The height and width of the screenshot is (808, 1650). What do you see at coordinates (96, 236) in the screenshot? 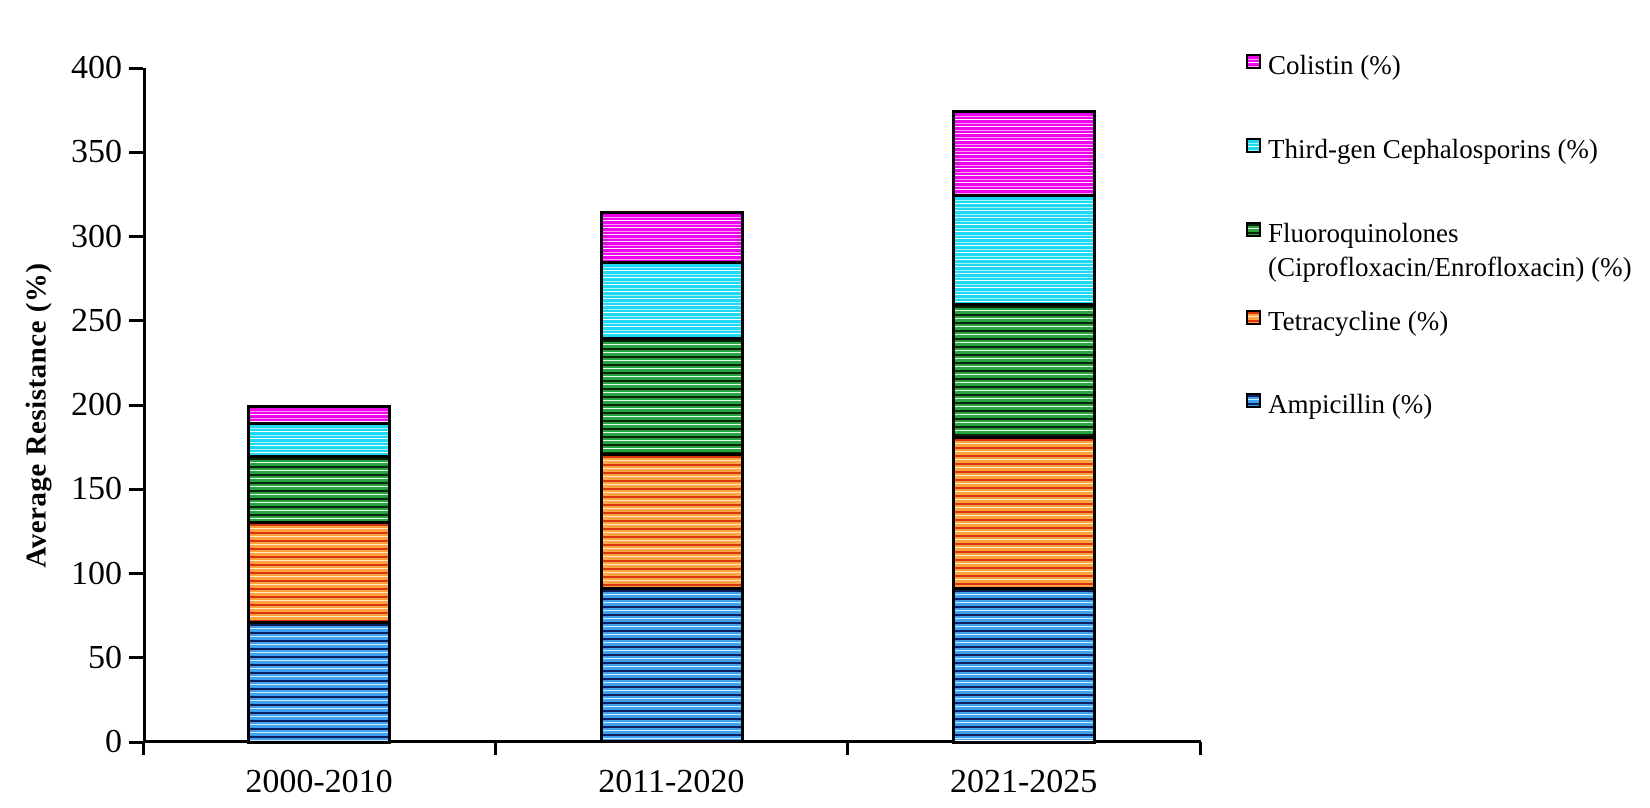
I see `y-tick-label: 300` at bounding box center [96, 236].